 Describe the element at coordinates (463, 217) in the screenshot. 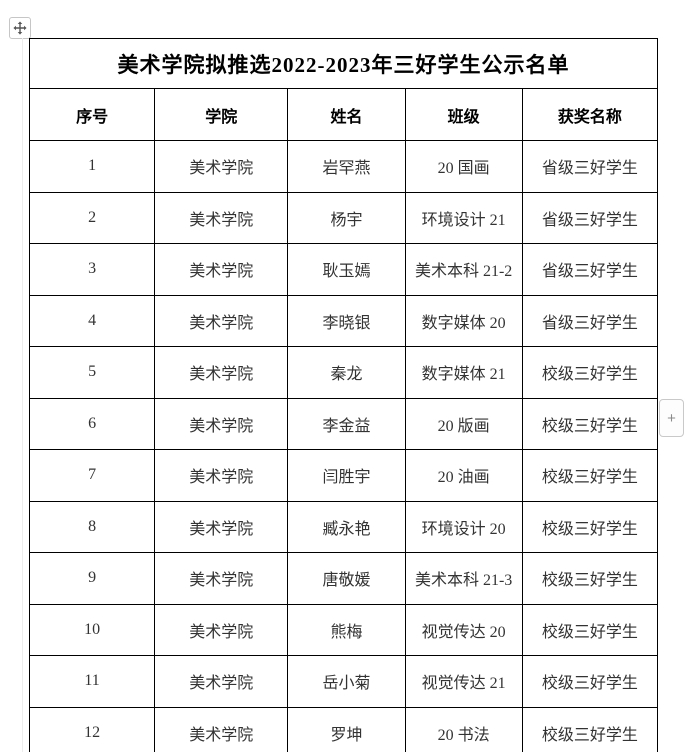

I see `cell-class: 环境设计 21` at that location.